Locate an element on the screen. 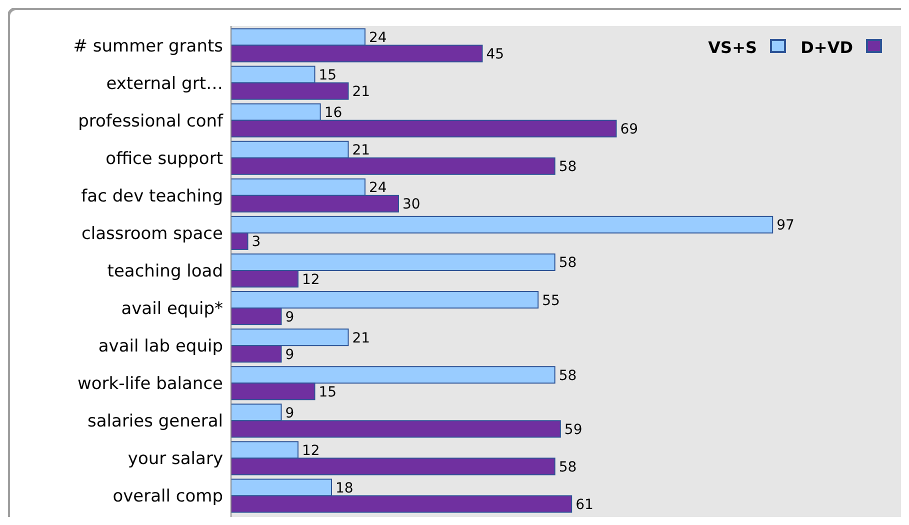 This screenshot has height=525, width=909. data-label: 45 is located at coordinates (495, 54).